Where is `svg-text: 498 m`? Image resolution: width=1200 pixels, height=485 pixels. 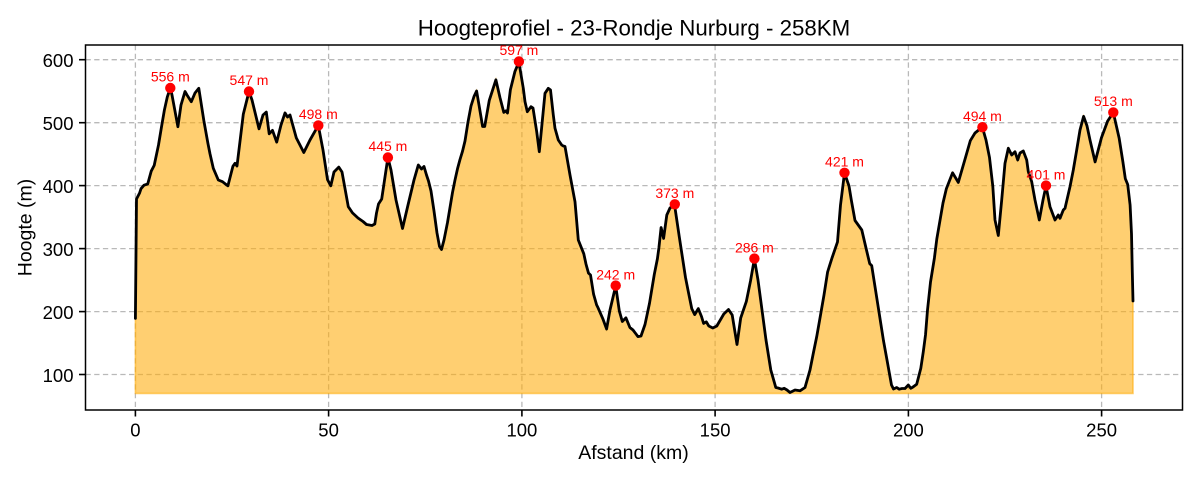
svg-text: 498 m is located at coordinates (318, 114).